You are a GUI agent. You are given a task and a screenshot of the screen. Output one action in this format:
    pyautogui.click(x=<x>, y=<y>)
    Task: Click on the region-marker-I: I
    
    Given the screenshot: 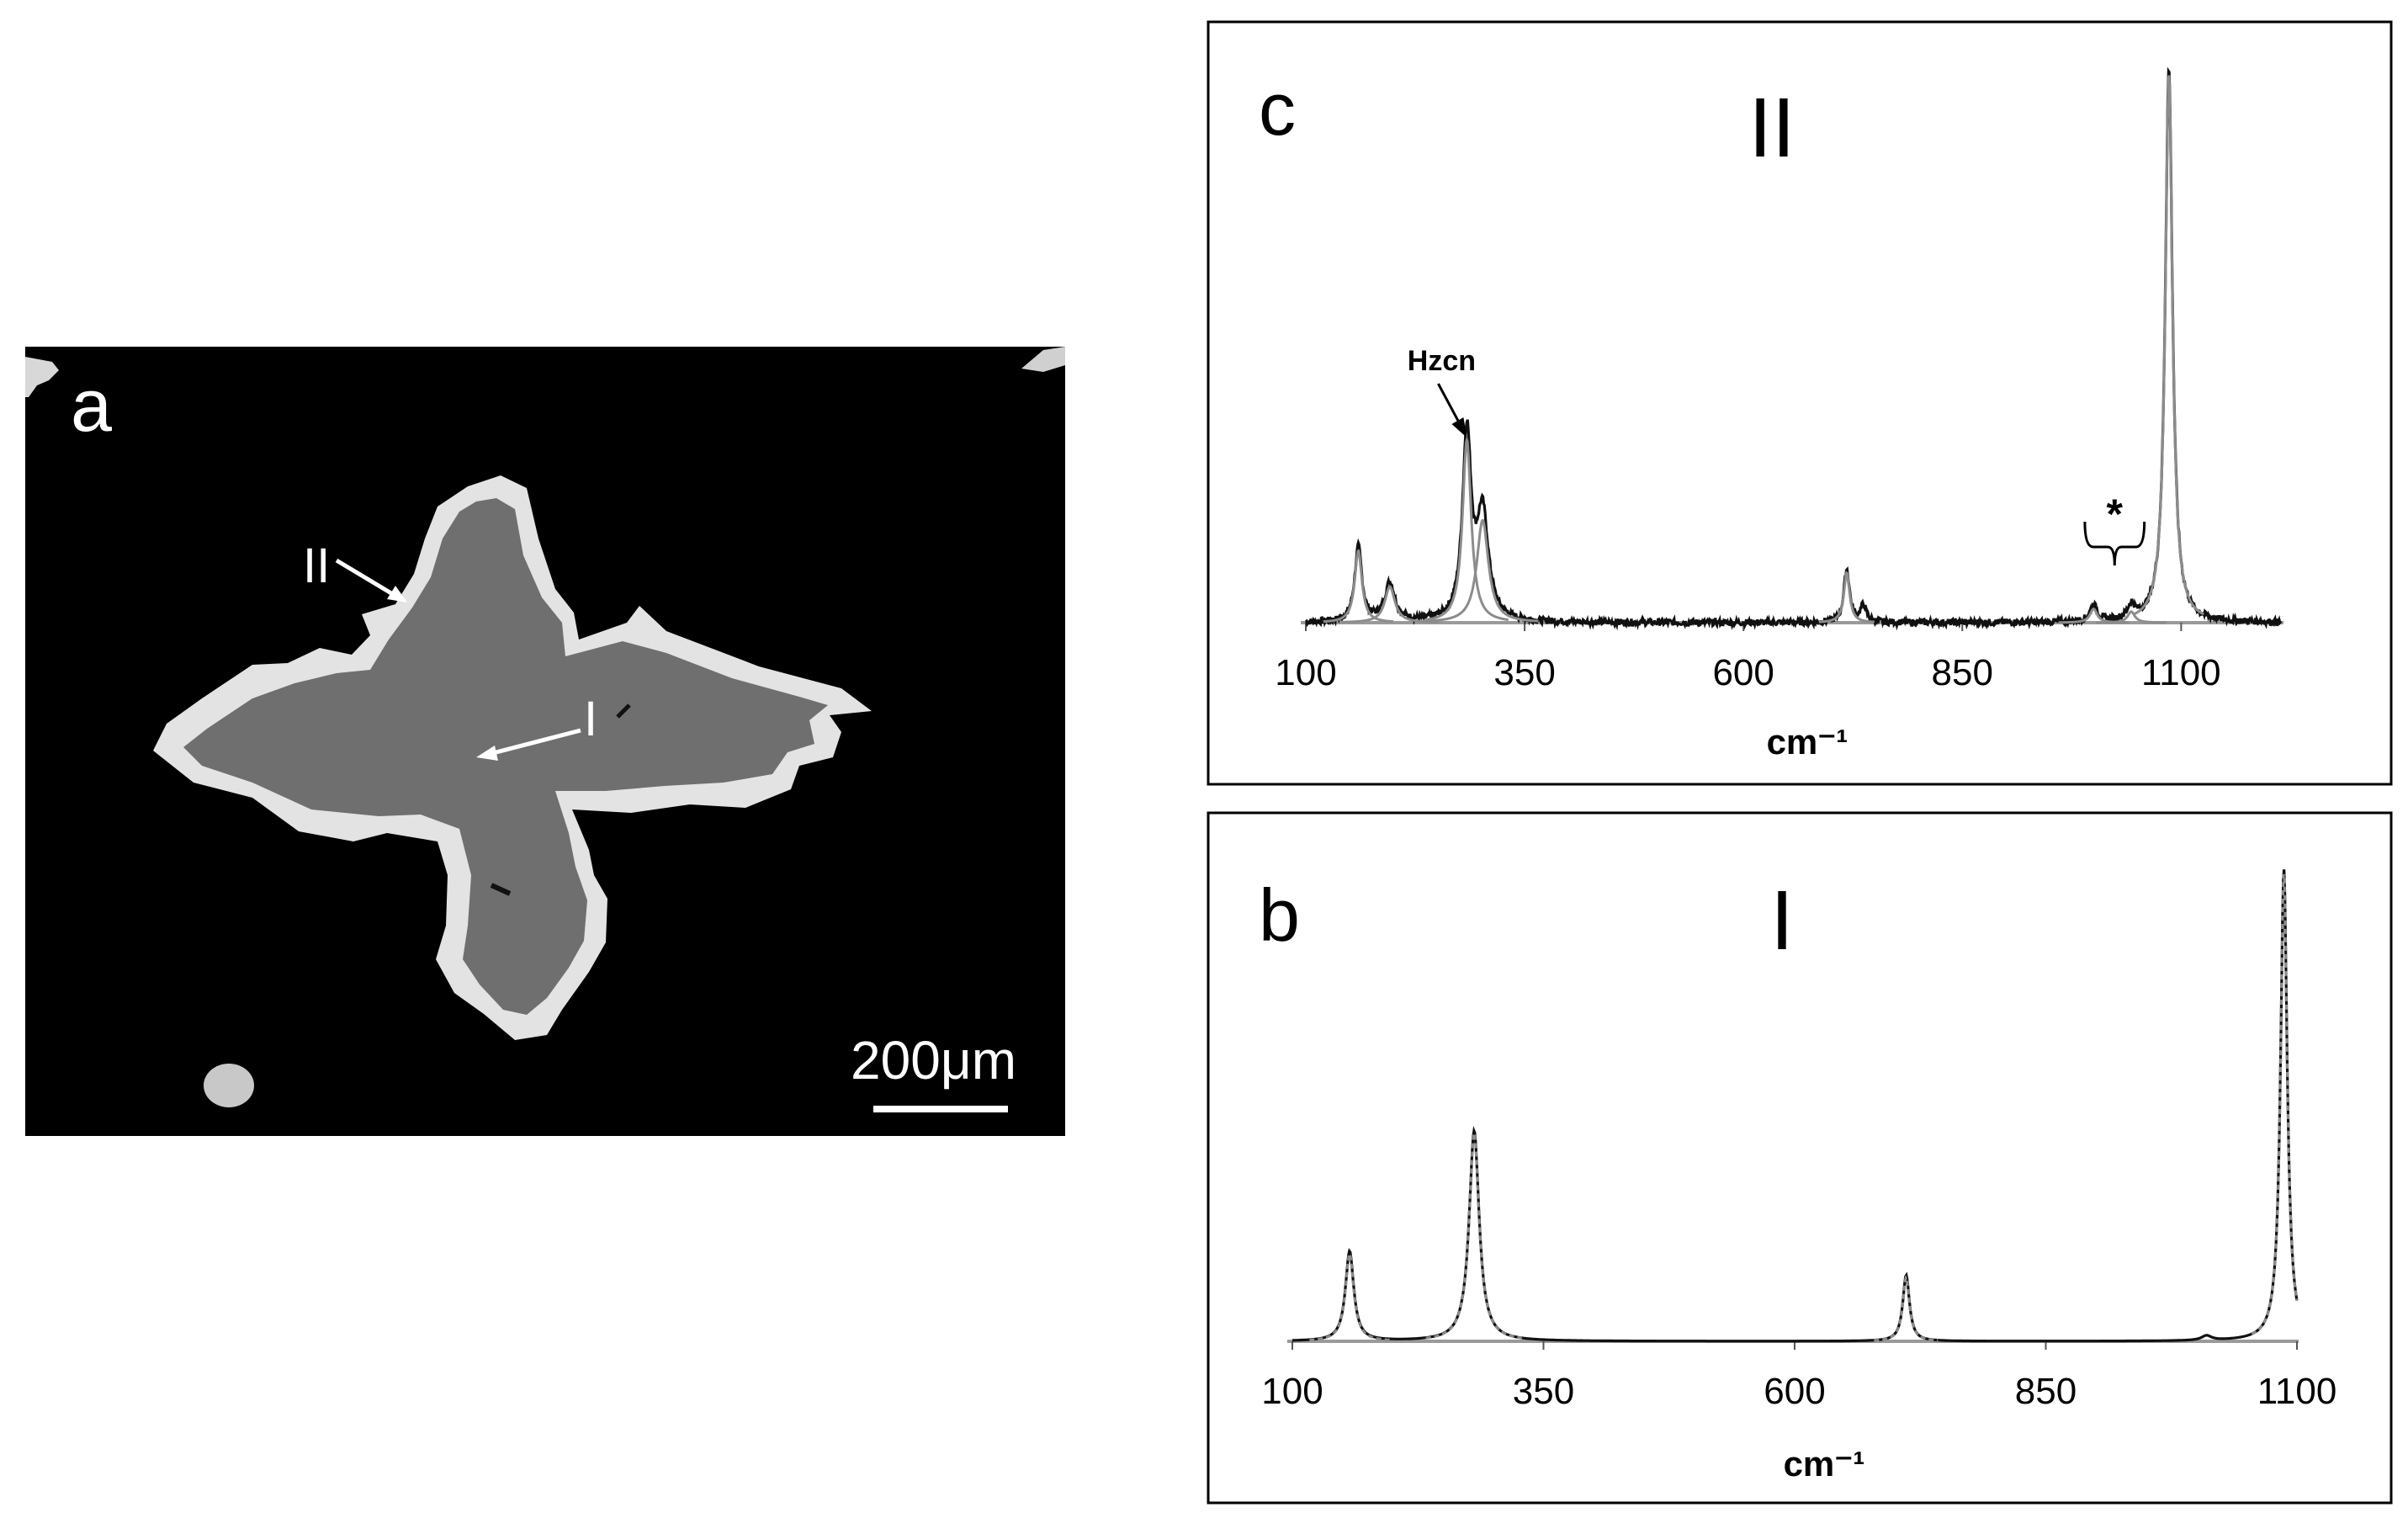 What is the action you would take?
    pyautogui.click(x=590, y=719)
    